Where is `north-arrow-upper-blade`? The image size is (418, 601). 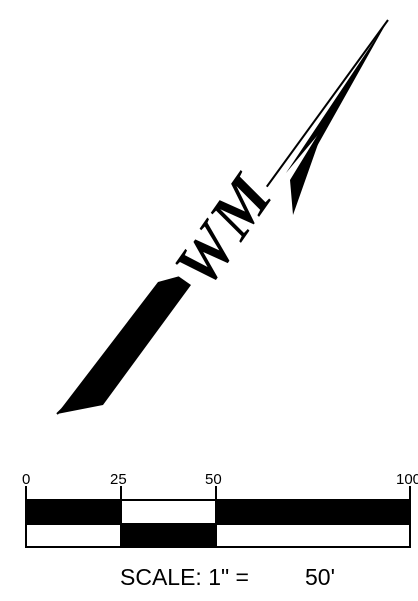 north-arrow-upper-blade is located at coordinates (339, 117).